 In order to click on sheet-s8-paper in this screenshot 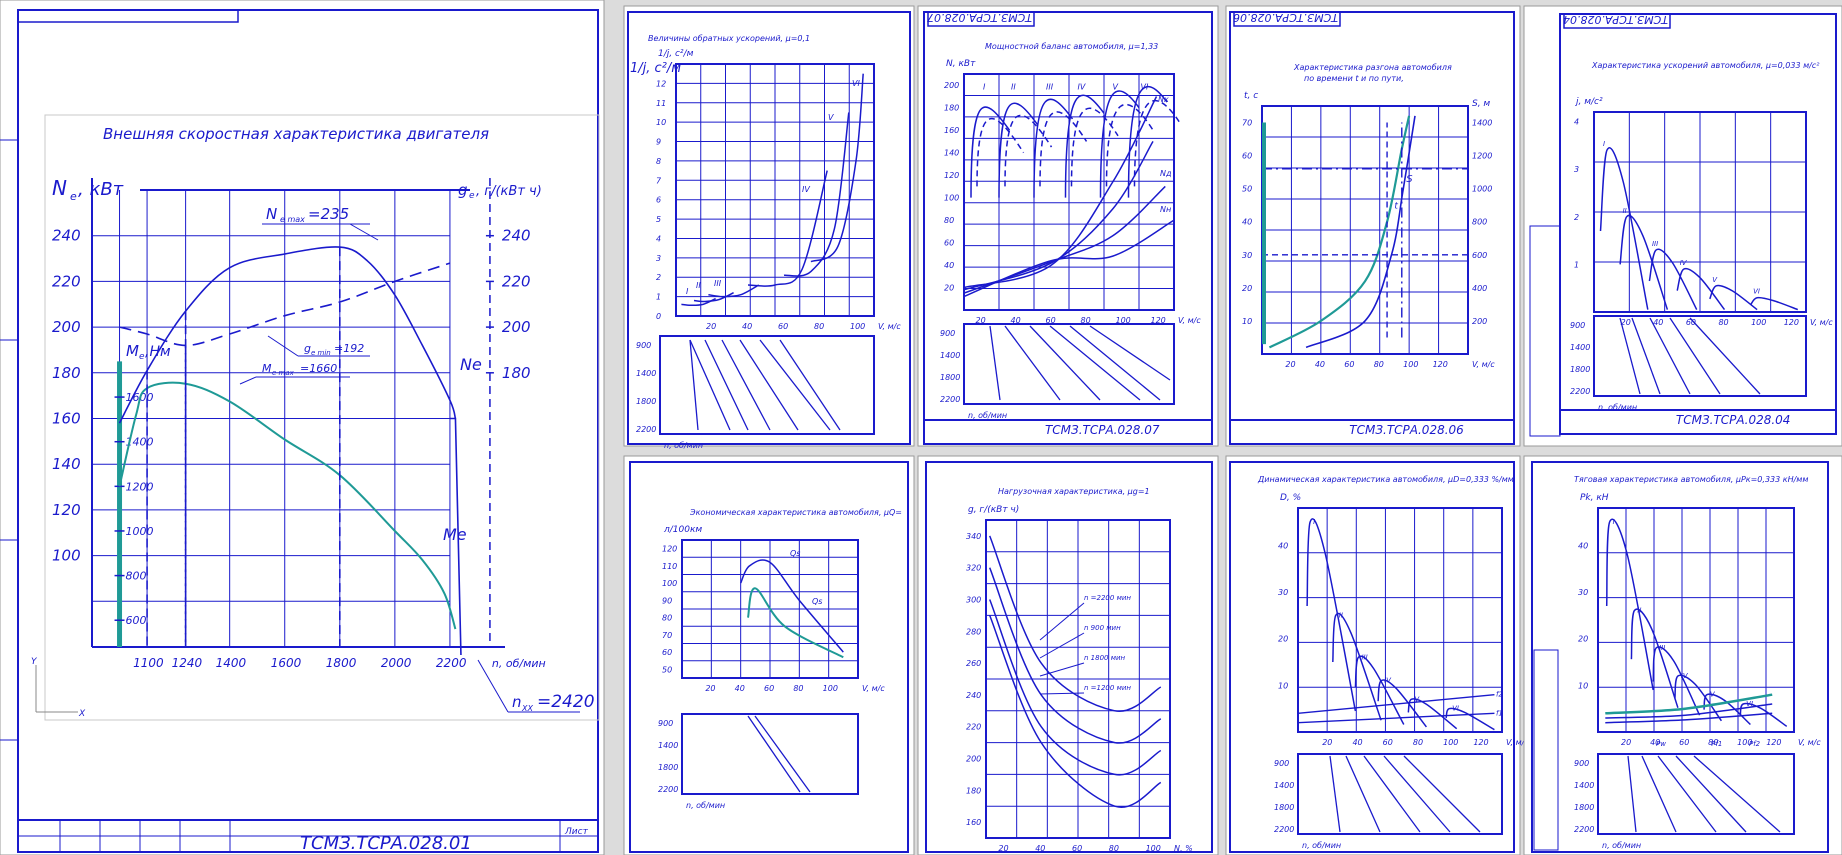, I will do `click(1373, 655)`.